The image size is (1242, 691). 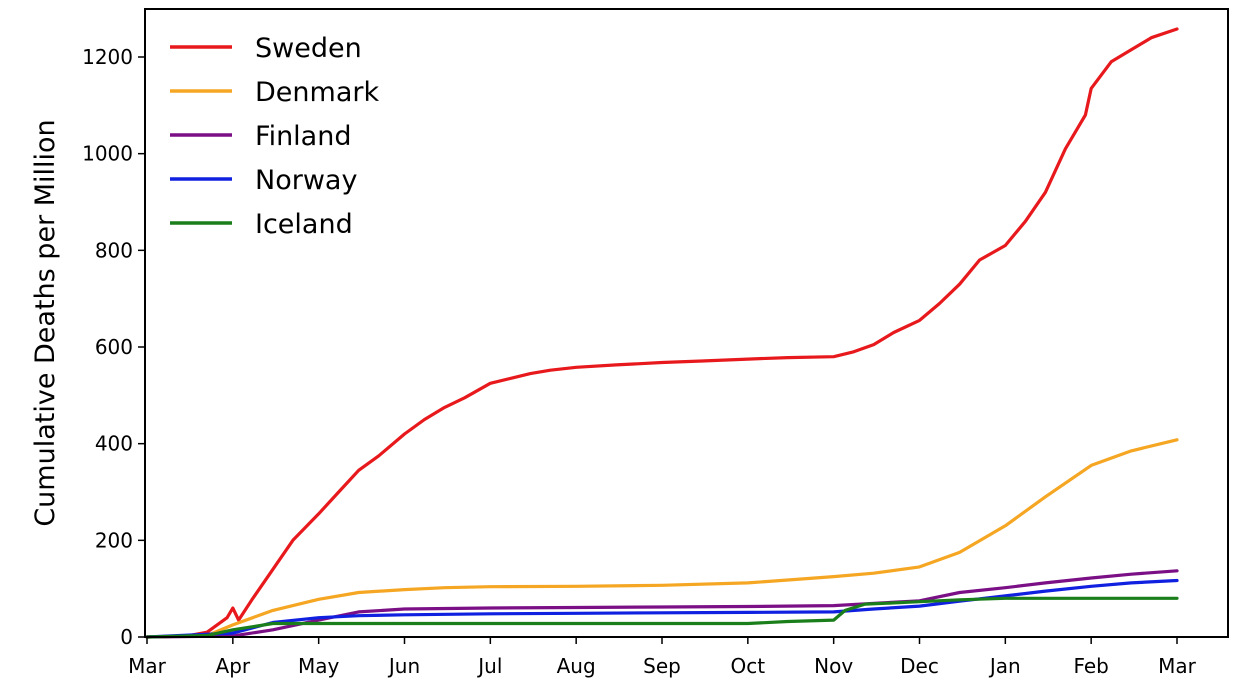 I want to click on y-tick-label: 0, so click(x=126, y=637).